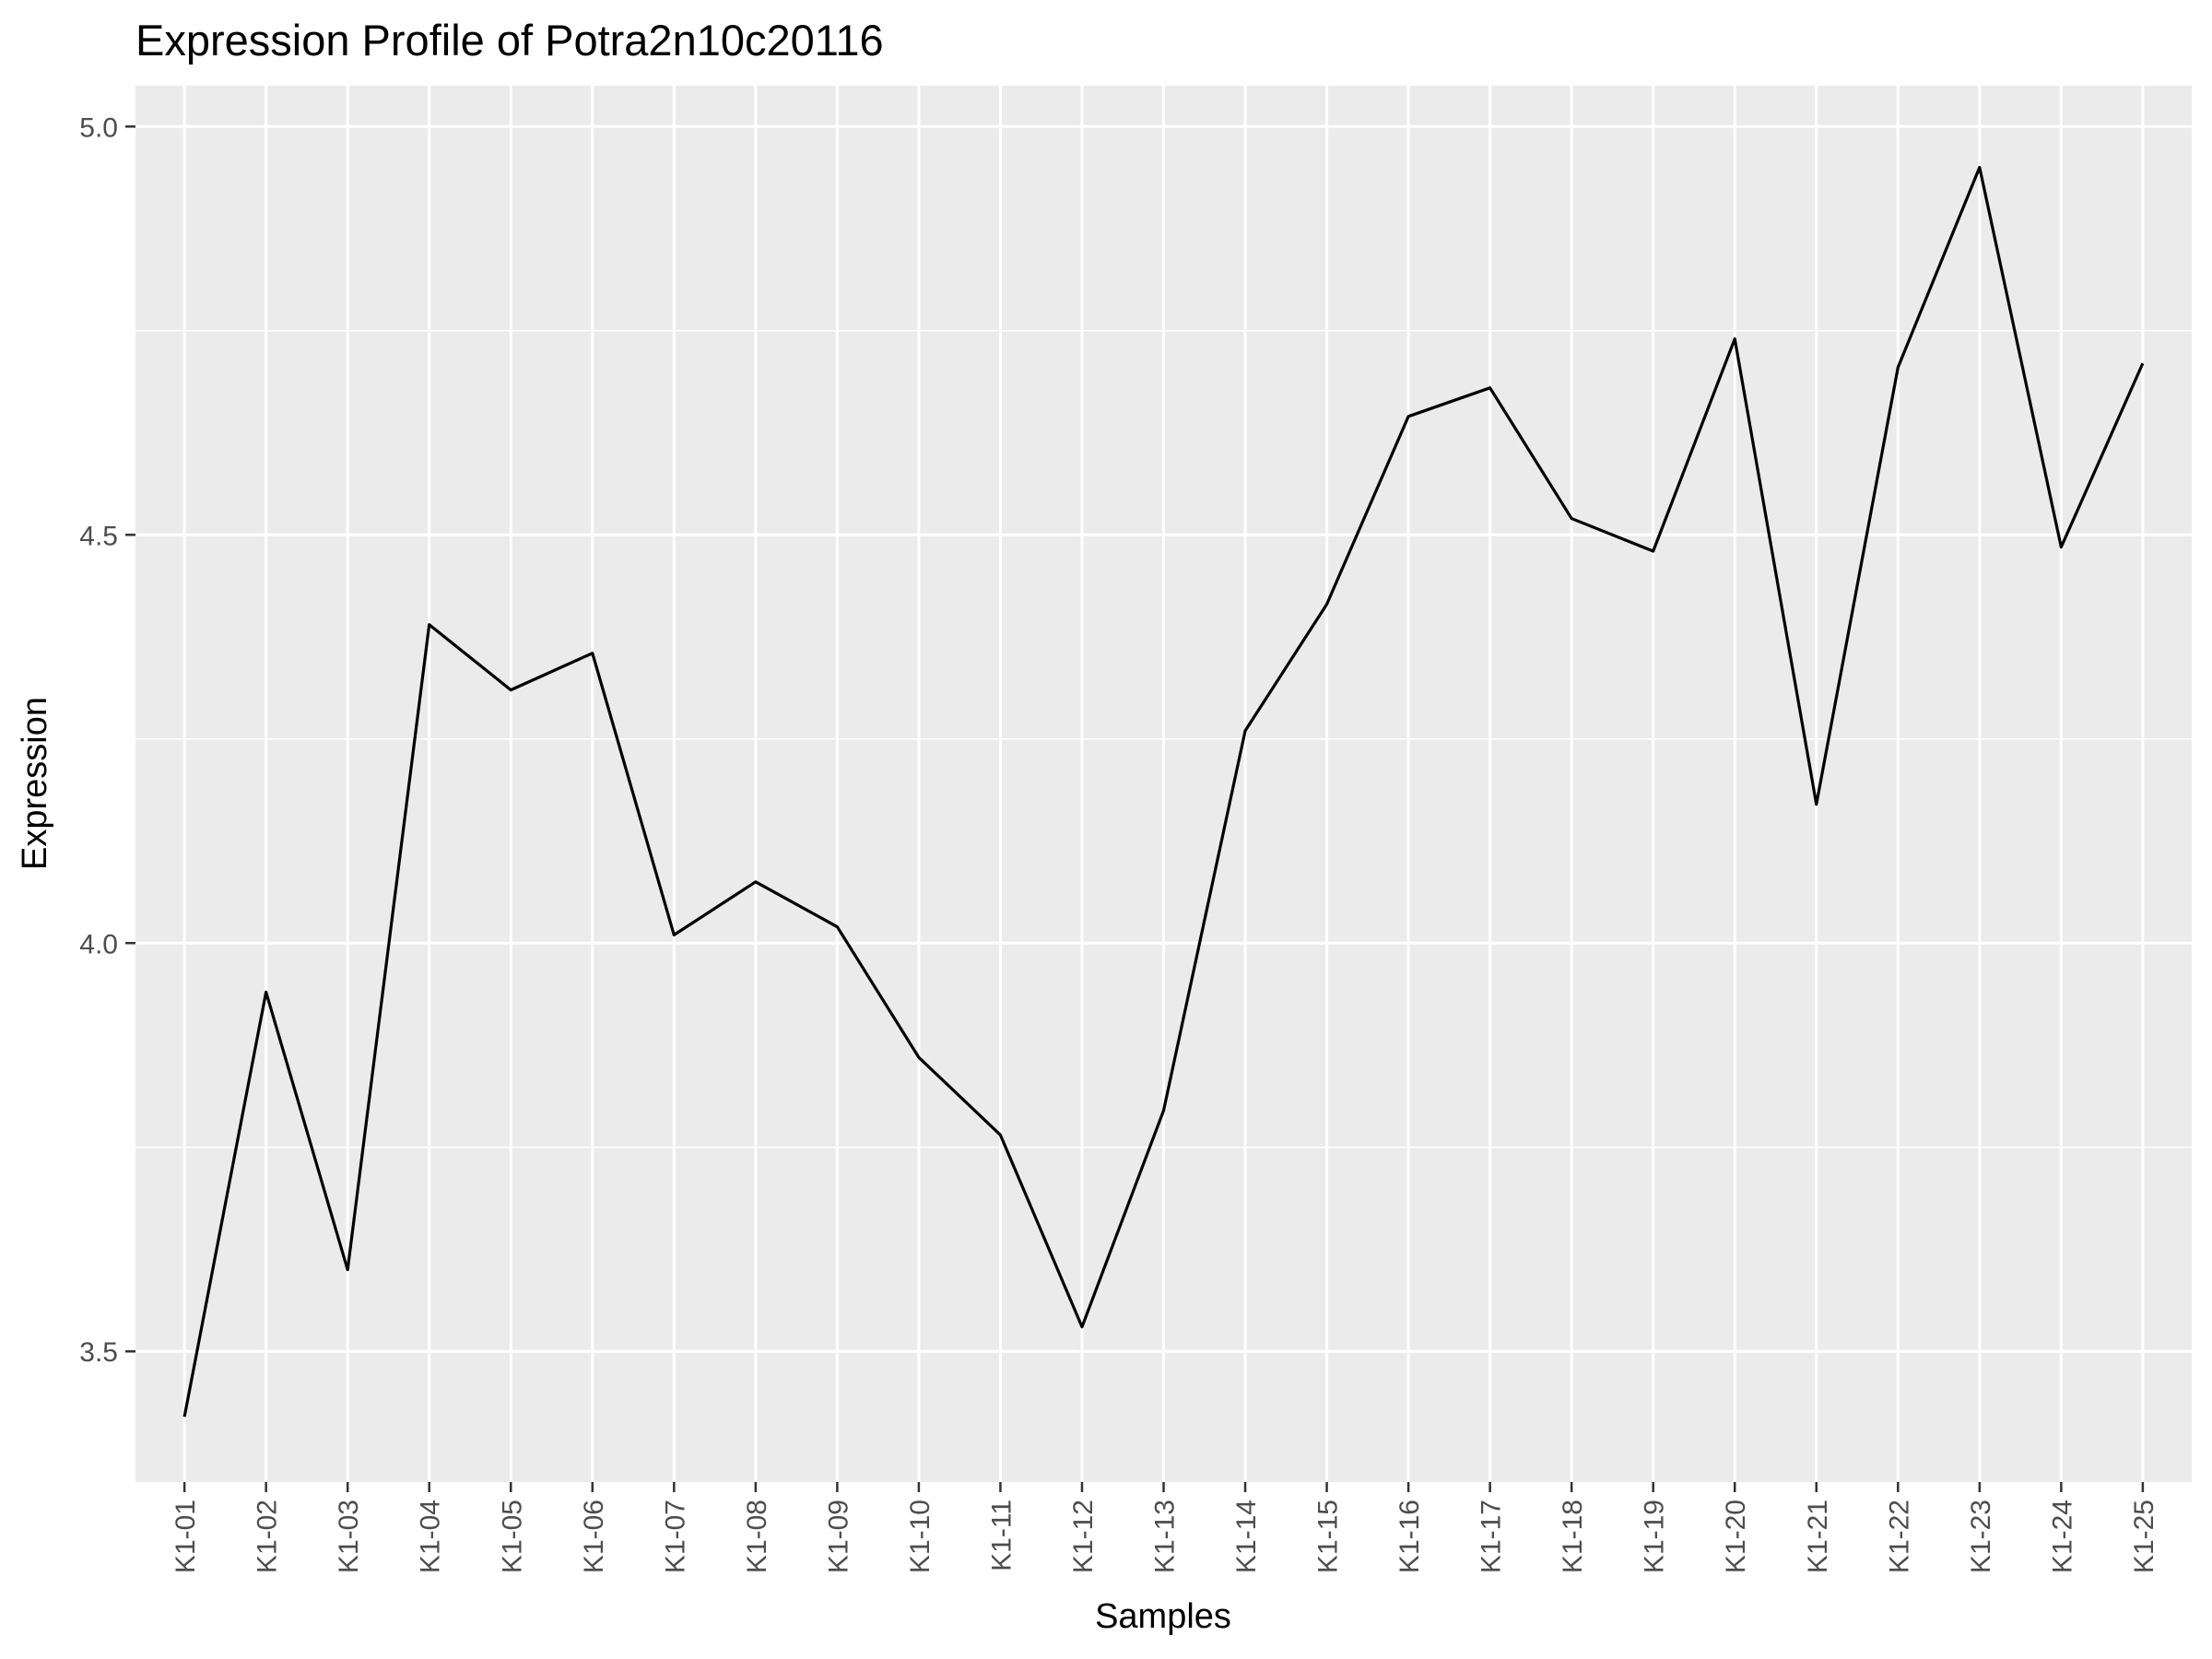  What do you see at coordinates (1736, 1536) in the screenshot?
I see `x-tick-label: K1-20` at bounding box center [1736, 1536].